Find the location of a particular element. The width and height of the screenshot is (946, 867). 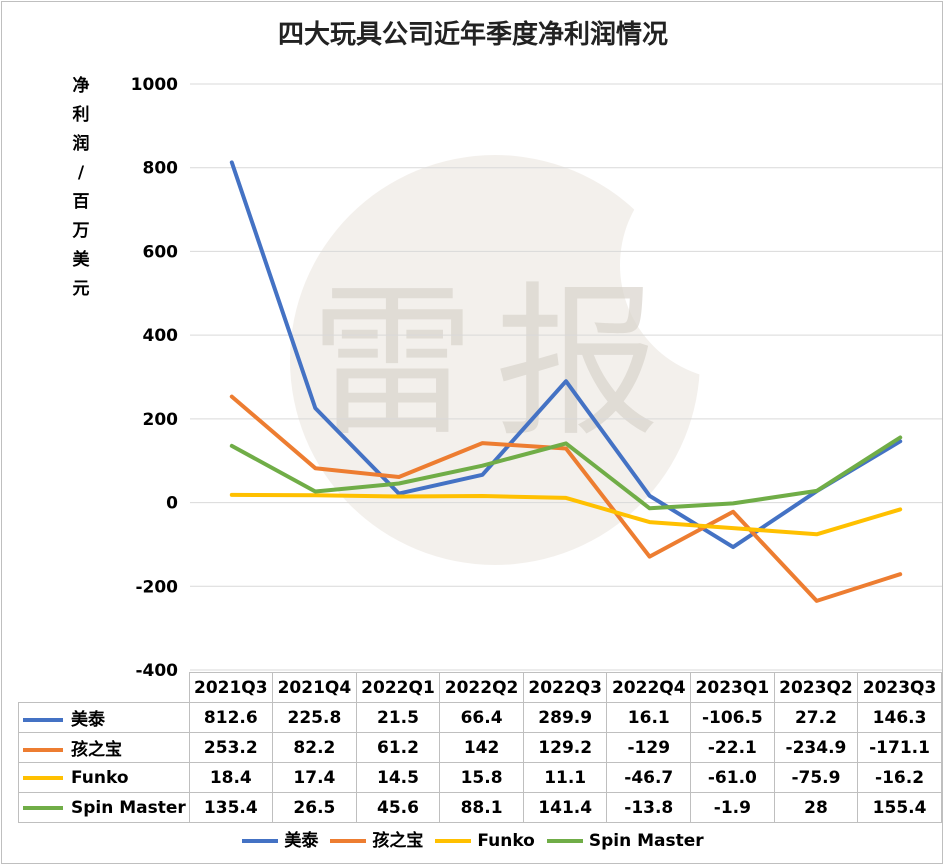

data-label: 812.6 is located at coordinates (231, 717).